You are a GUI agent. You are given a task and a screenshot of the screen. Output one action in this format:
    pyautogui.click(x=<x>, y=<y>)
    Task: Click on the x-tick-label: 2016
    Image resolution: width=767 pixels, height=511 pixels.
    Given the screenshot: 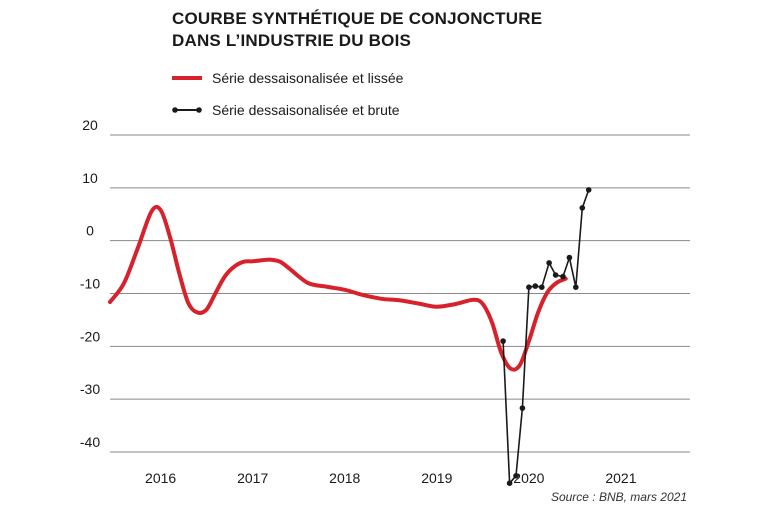 What is the action you would take?
    pyautogui.click(x=160, y=478)
    